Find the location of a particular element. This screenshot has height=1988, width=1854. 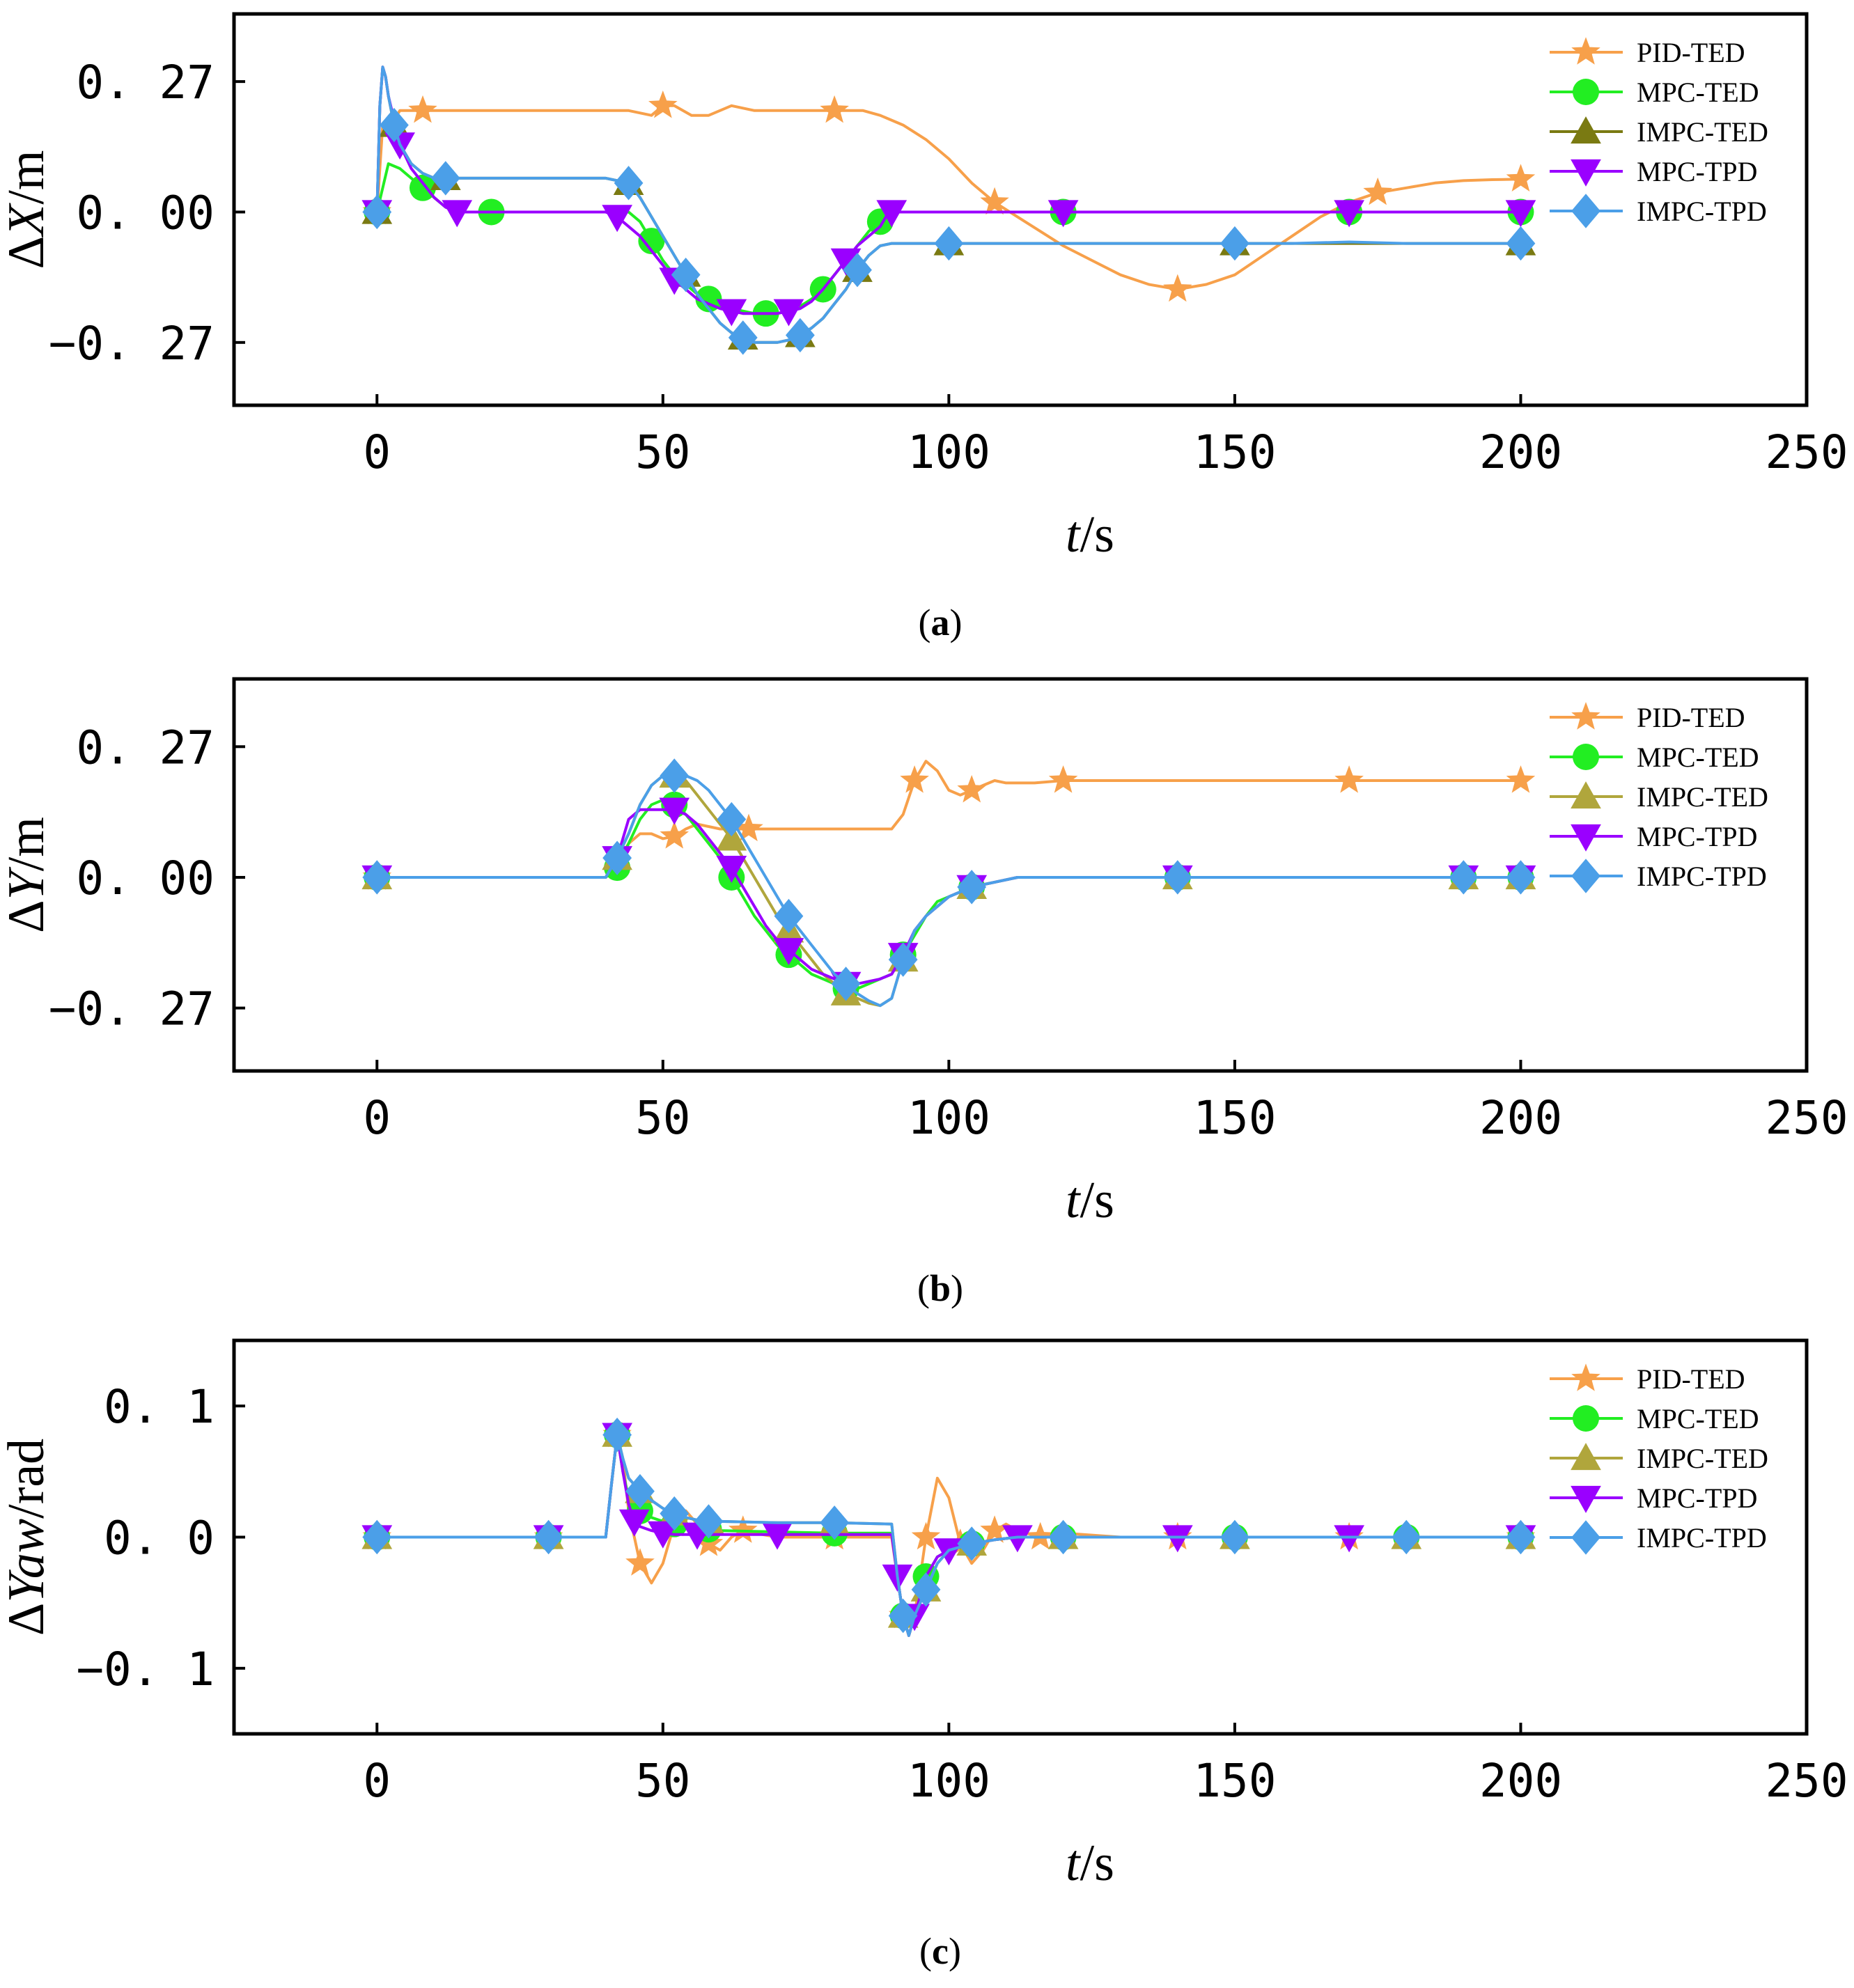

data-point-impc-ted is located at coordinates (732, 837).